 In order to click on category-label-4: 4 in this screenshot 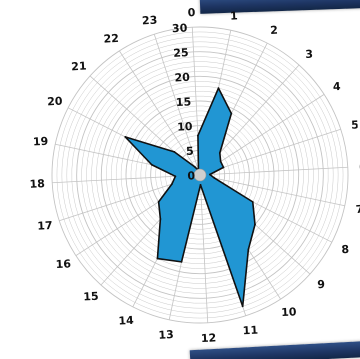, I will do `click(337, 86)`.